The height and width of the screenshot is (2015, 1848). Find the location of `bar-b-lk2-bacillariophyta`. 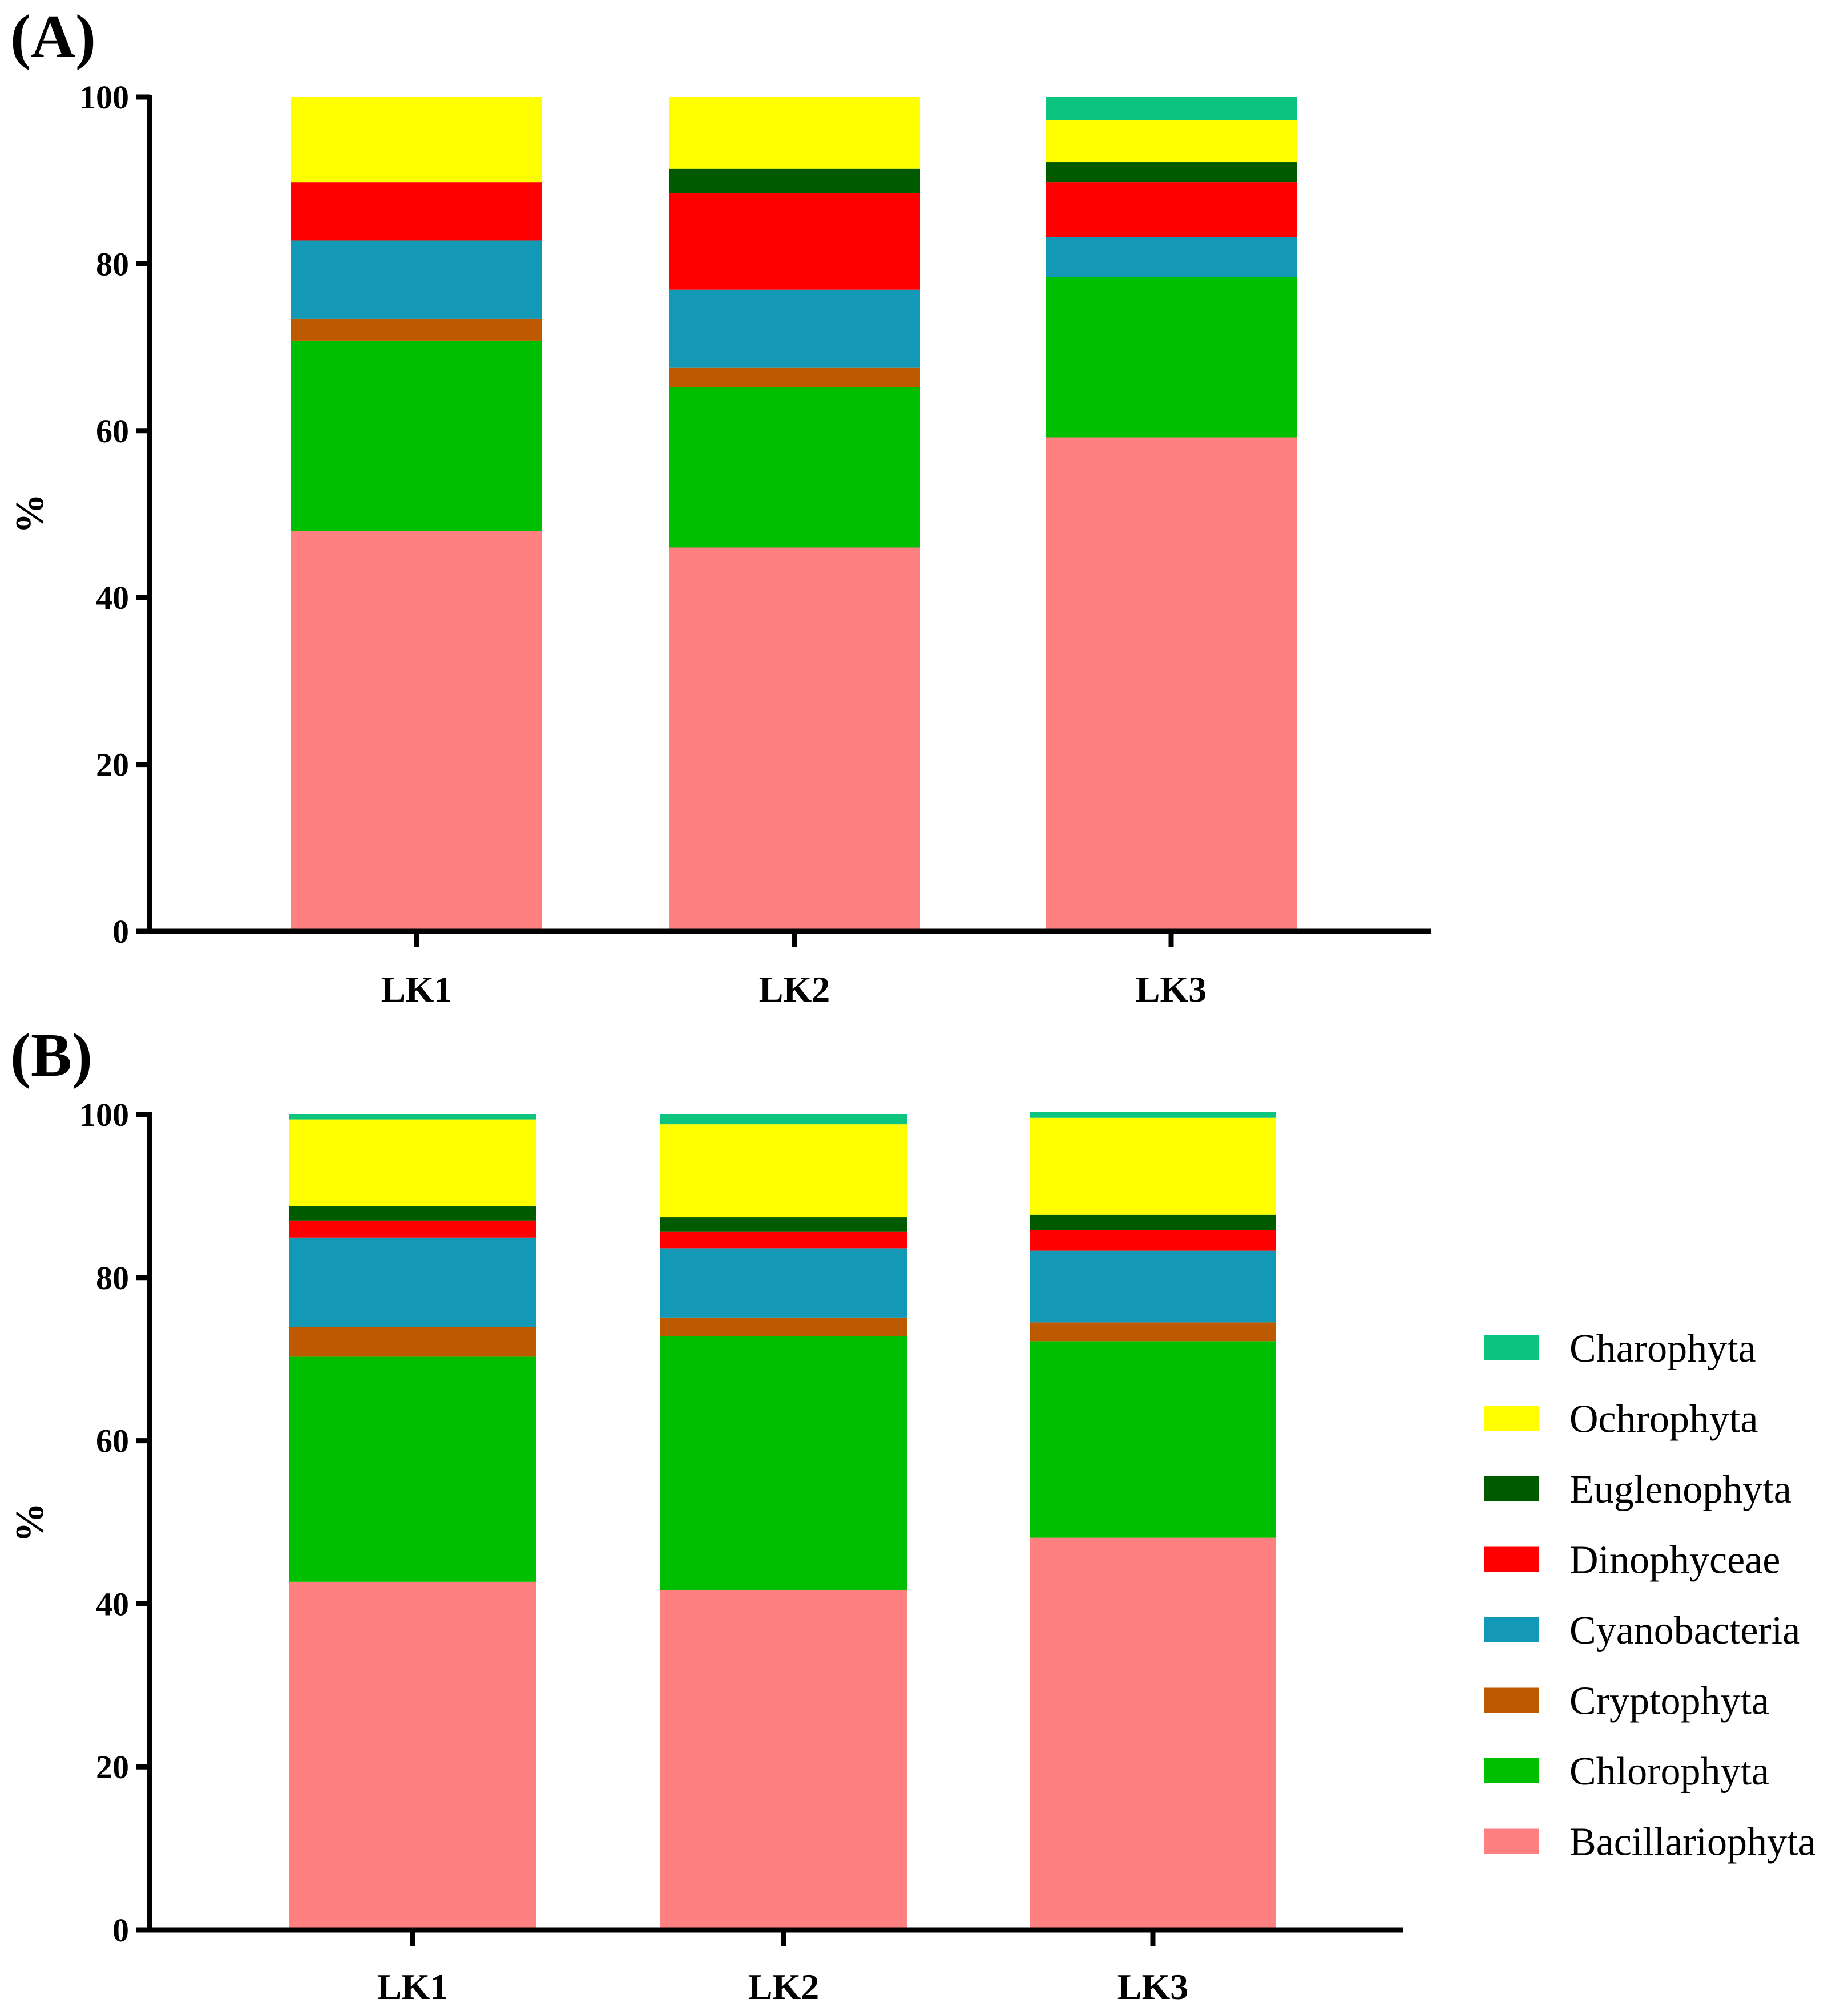

bar-b-lk2-bacillariophyta is located at coordinates (784, 1760).